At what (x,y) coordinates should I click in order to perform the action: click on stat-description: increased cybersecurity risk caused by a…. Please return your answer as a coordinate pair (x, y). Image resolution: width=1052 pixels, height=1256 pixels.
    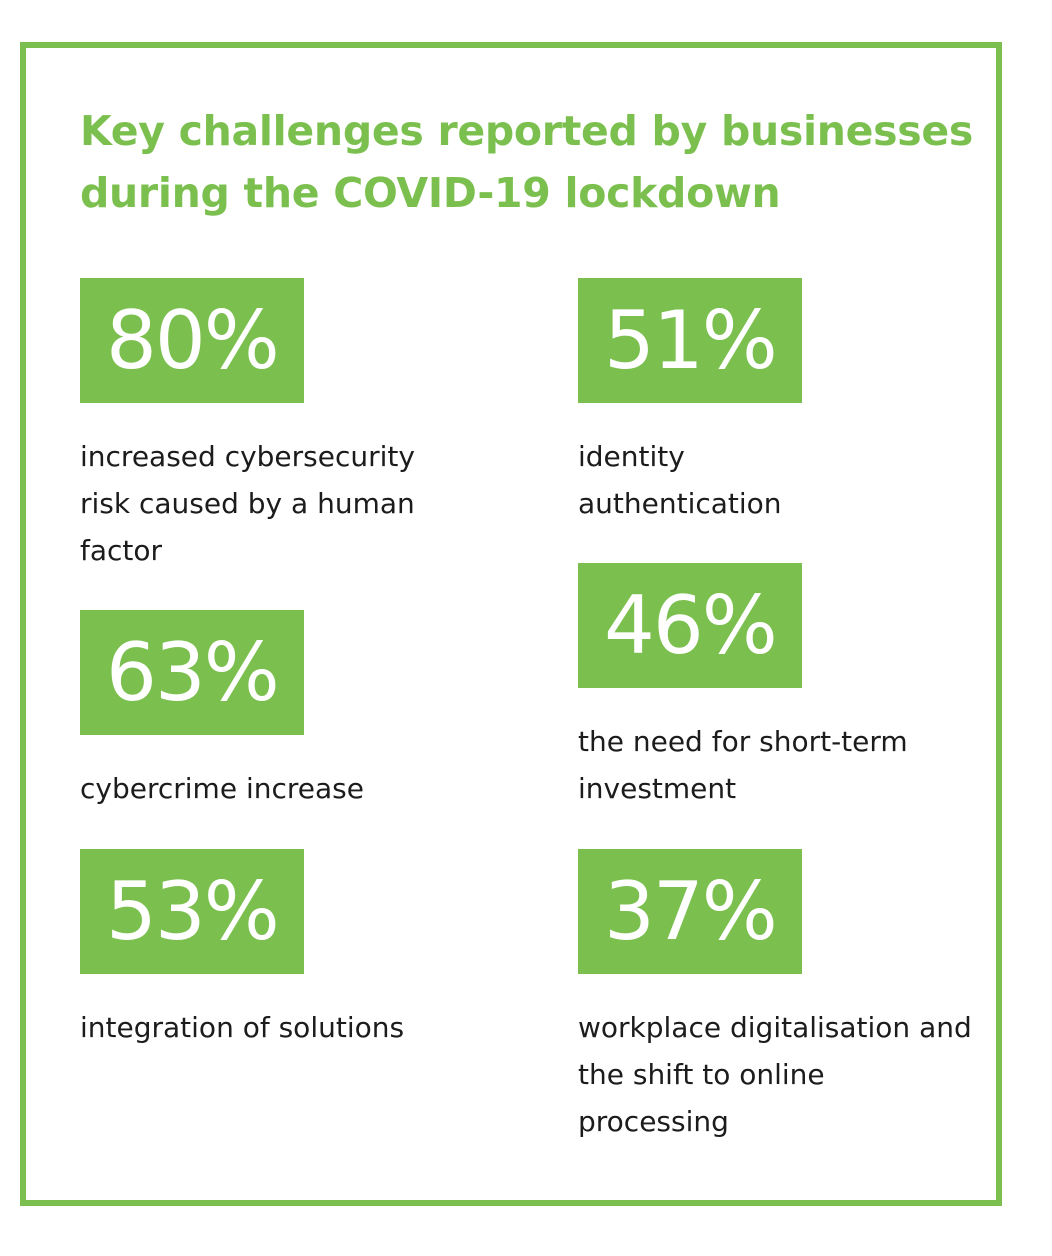
    Looking at the image, I should click on (247, 503).